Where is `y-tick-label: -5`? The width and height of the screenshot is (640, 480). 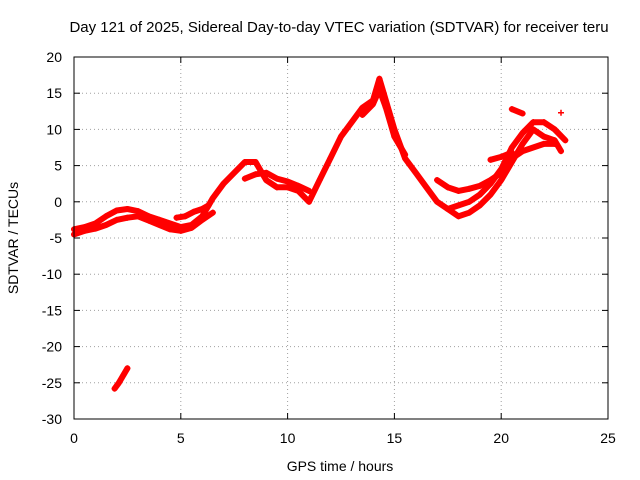
y-tick-label: -5 is located at coordinates (56, 238).